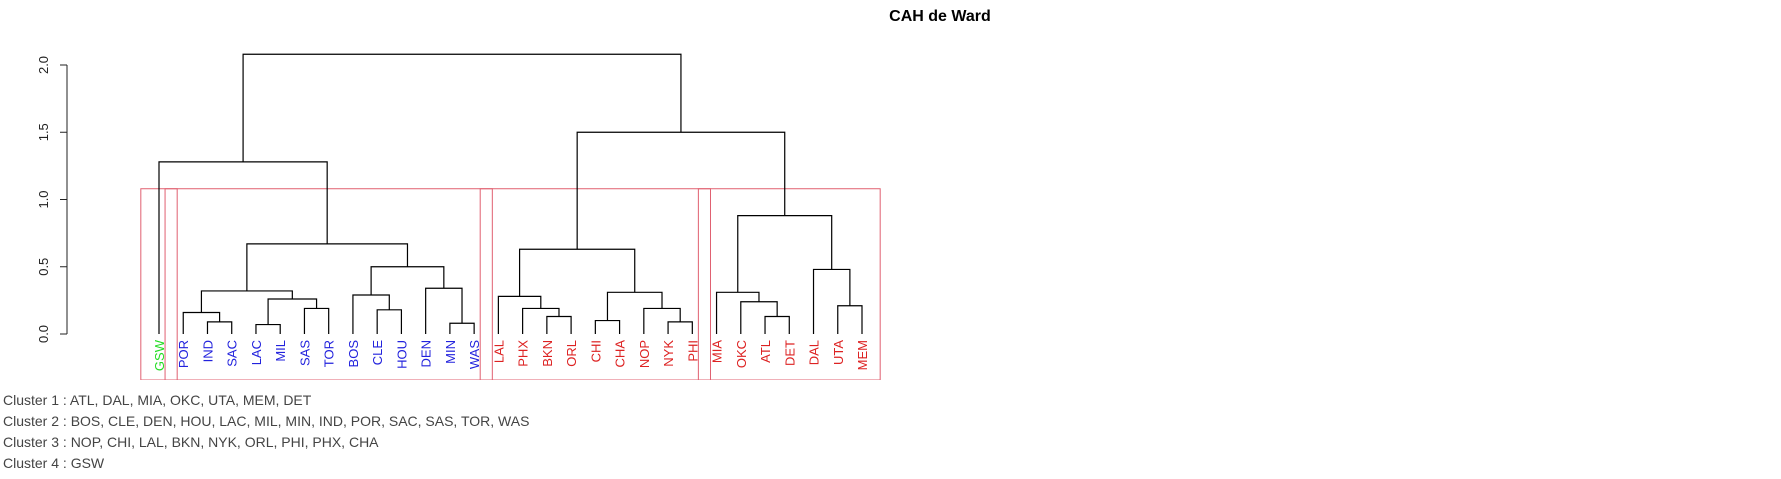 This screenshot has width=1781, height=479. What do you see at coordinates (43, 334) in the screenshot?
I see `y-tick-label: 0.0` at bounding box center [43, 334].